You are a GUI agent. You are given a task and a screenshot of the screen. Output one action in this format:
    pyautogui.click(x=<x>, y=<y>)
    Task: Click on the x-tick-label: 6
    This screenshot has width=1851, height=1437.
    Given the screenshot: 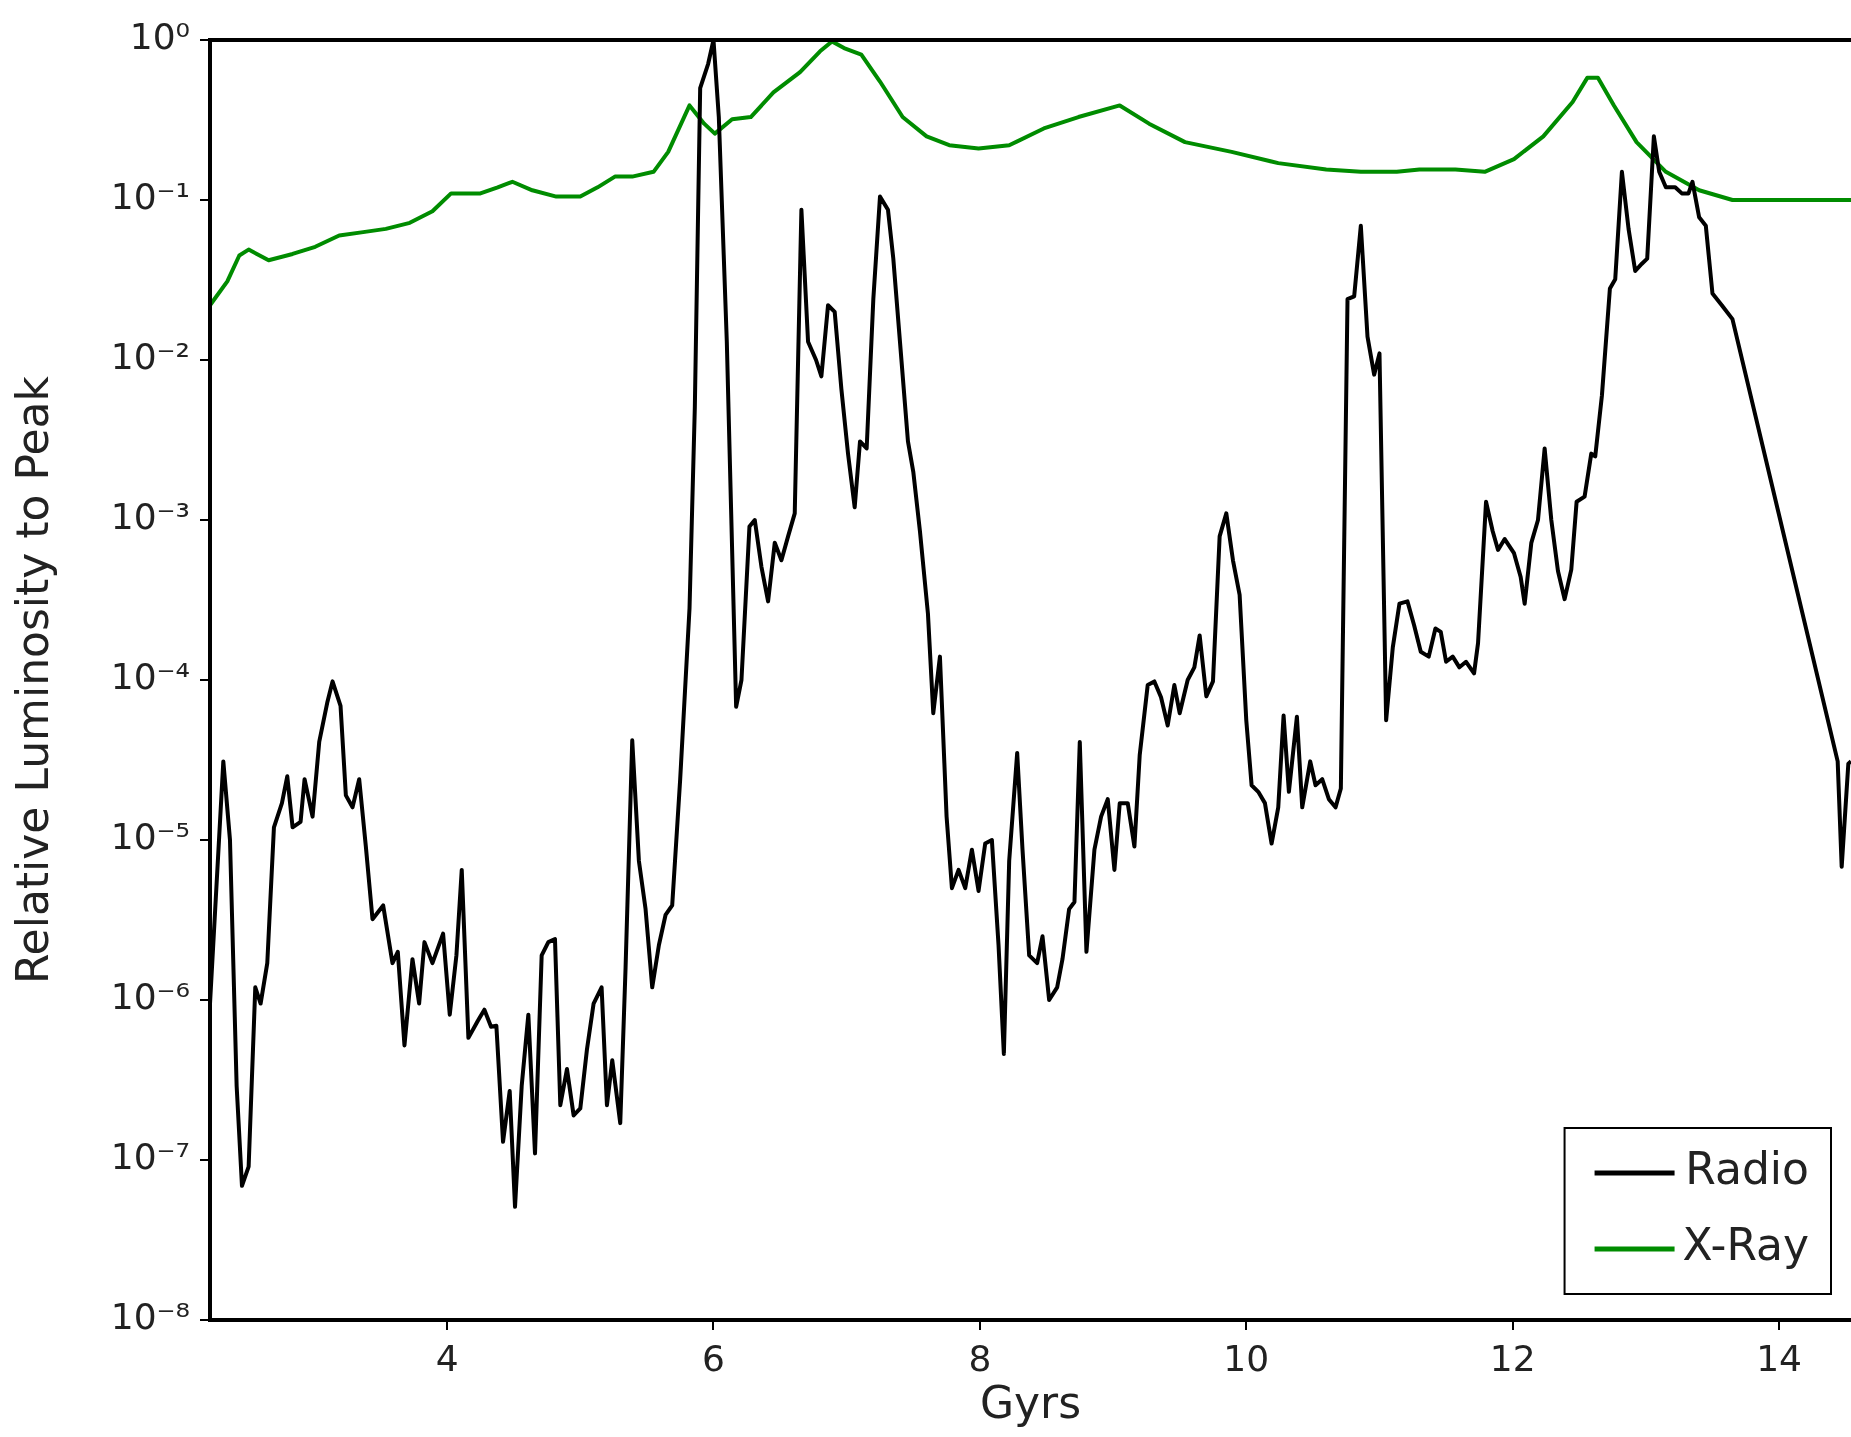 What is the action you would take?
    pyautogui.click(x=713, y=1358)
    